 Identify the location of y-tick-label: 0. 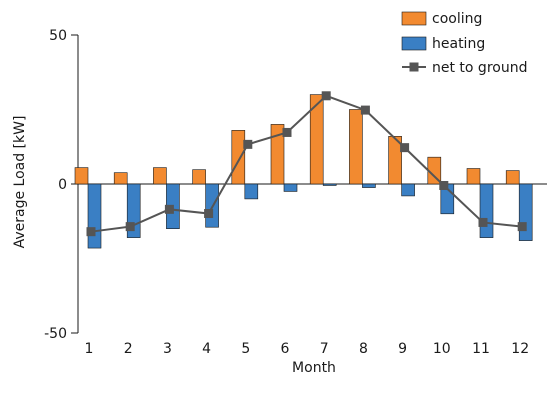
(62, 185).